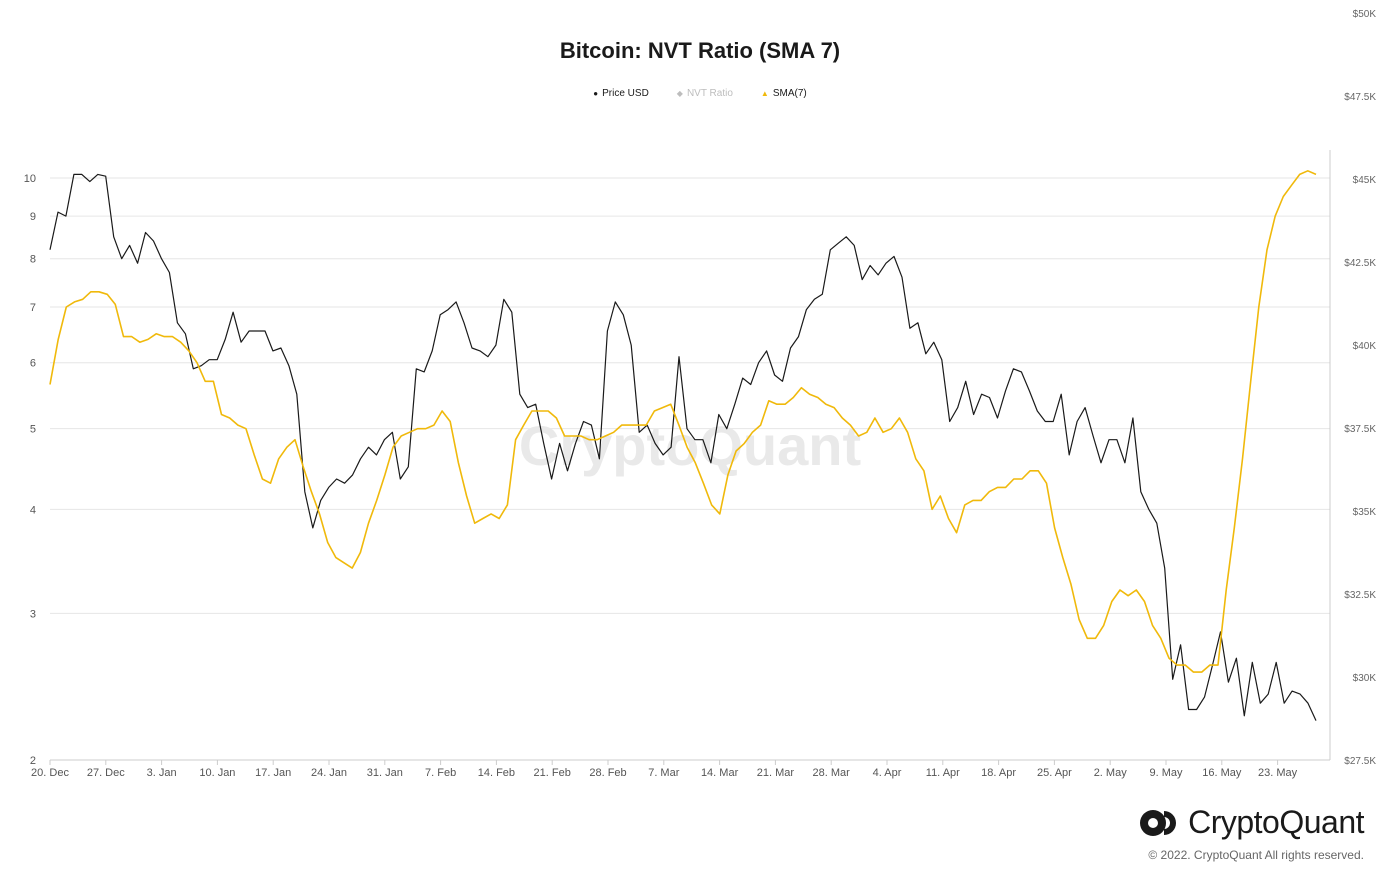 Image resolution: width=1400 pixels, height=882 pixels. I want to click on x-tick-label: 7. Feb, so click(440, 773).